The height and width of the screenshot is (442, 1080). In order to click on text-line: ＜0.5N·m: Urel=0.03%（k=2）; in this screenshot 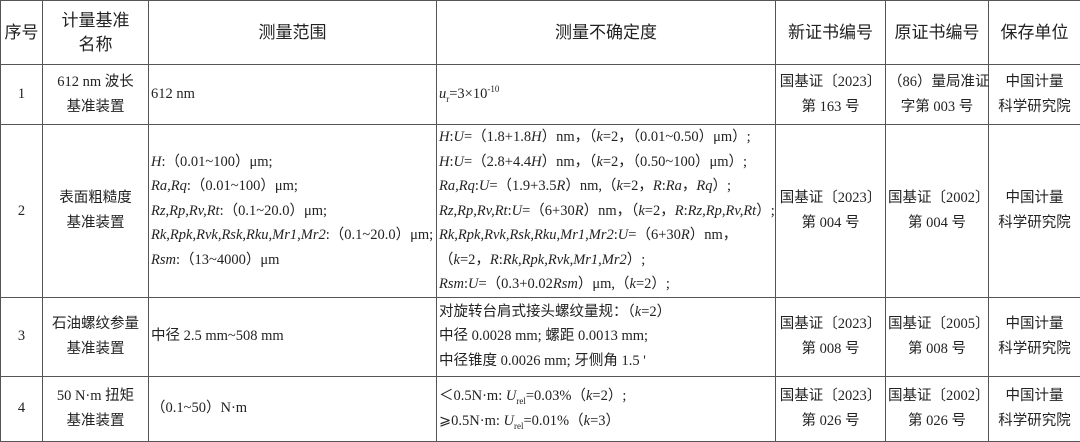, I will do `click(606, 396)`.